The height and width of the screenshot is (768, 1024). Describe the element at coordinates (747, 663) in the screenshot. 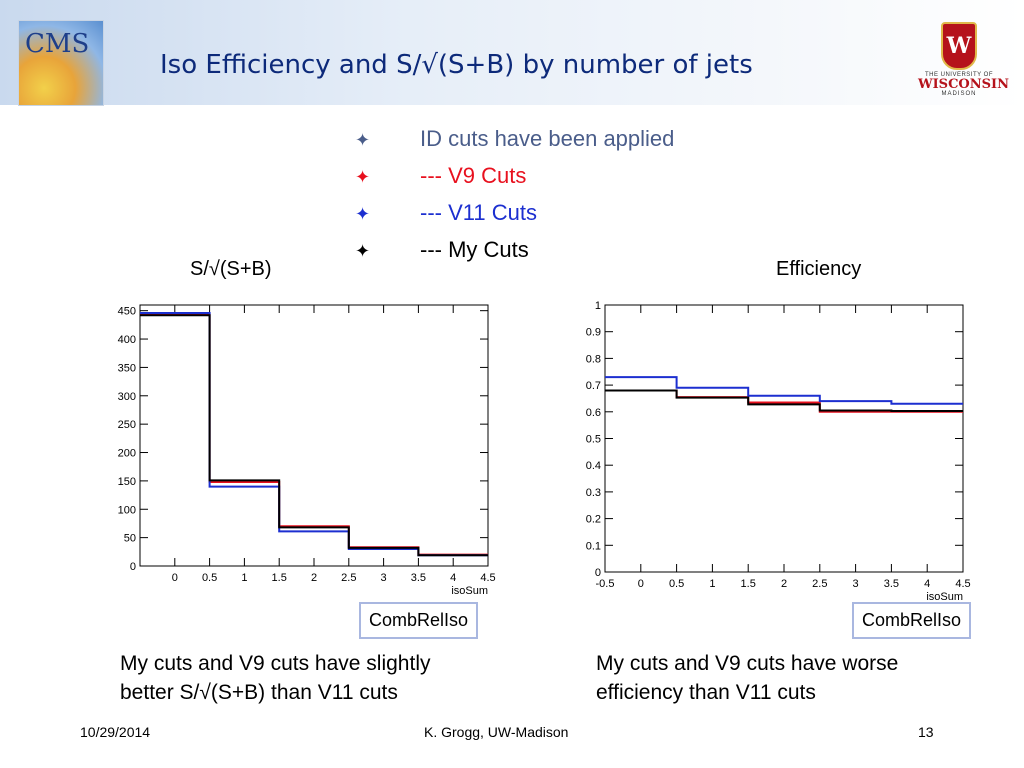

I see `right-caption-line: My cuts and V9 cuts have worse` at that location.